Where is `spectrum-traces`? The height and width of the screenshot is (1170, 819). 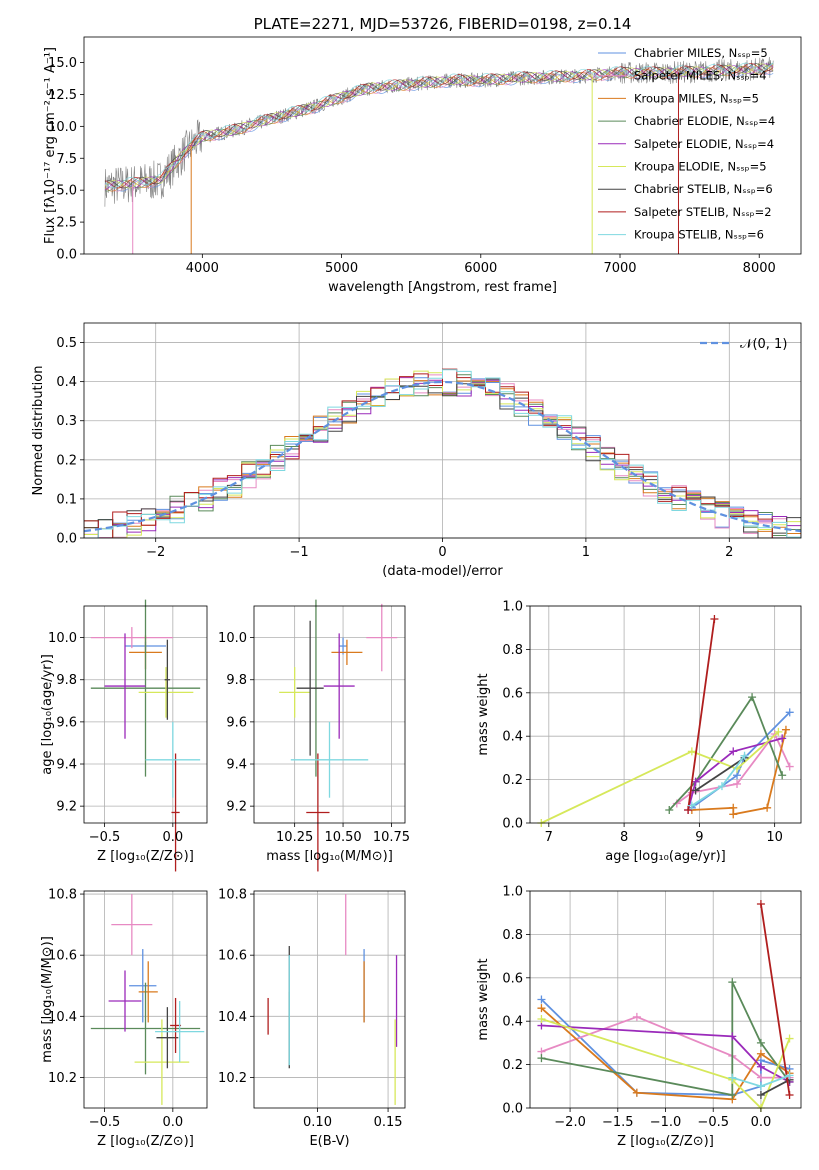
spectrum-traces is located at coordinates (439, 155).